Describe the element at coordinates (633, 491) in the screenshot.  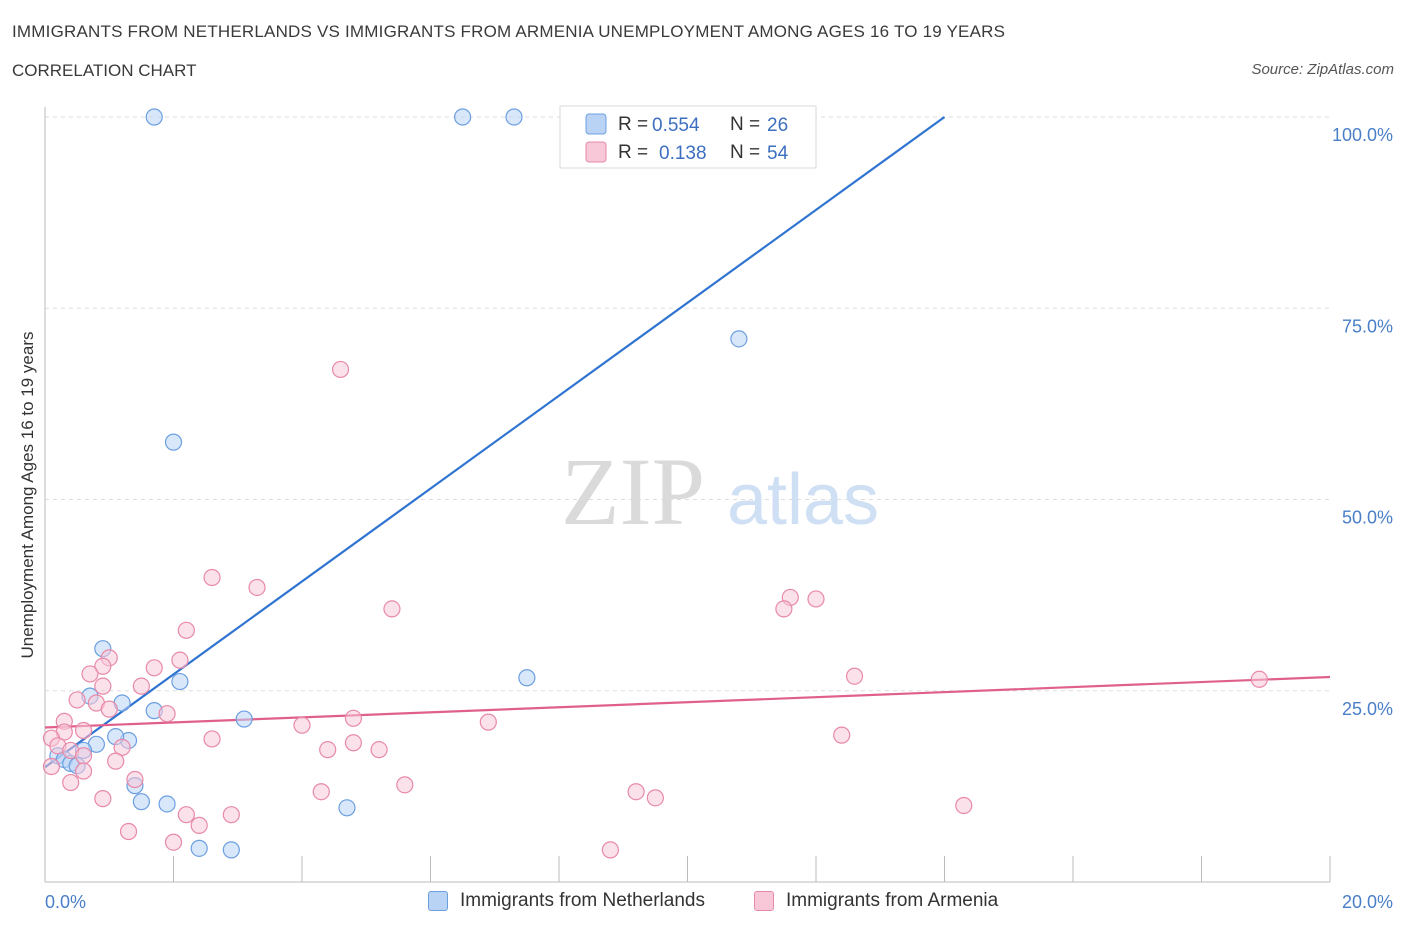
I see `watermark-zip: ZIP` at that location.